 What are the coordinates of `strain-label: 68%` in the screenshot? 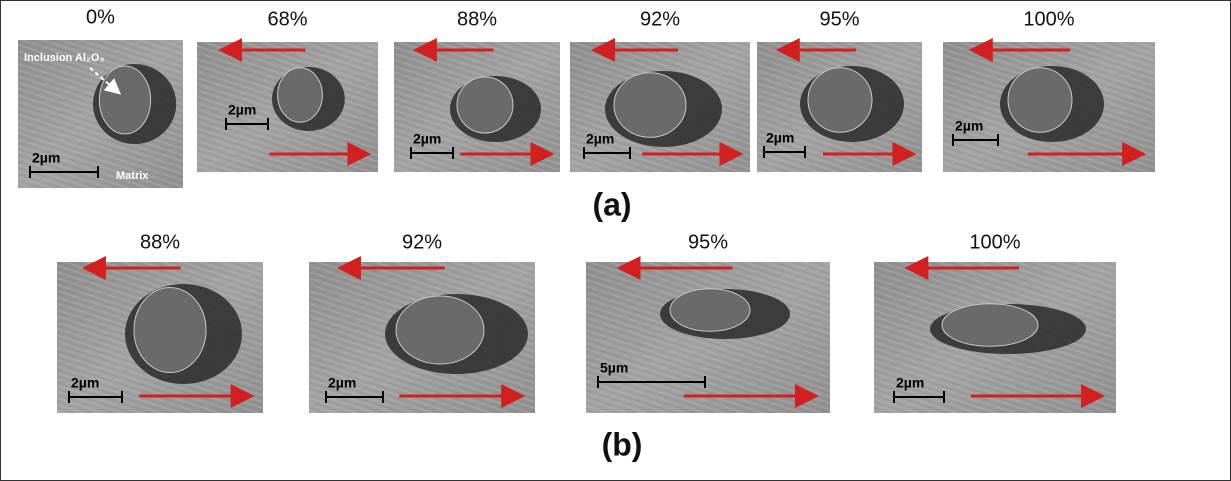 It's located at (287, 19).